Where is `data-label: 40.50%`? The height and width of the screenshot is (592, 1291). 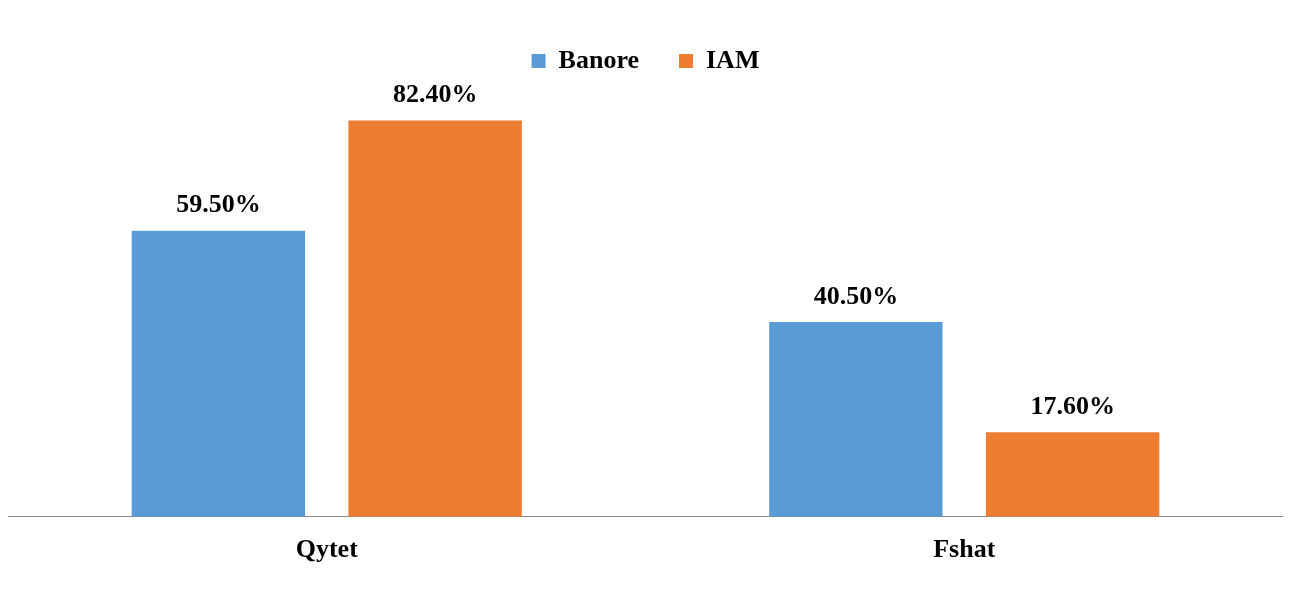 data-label: 40.50% is located at coordinates (856, 295).